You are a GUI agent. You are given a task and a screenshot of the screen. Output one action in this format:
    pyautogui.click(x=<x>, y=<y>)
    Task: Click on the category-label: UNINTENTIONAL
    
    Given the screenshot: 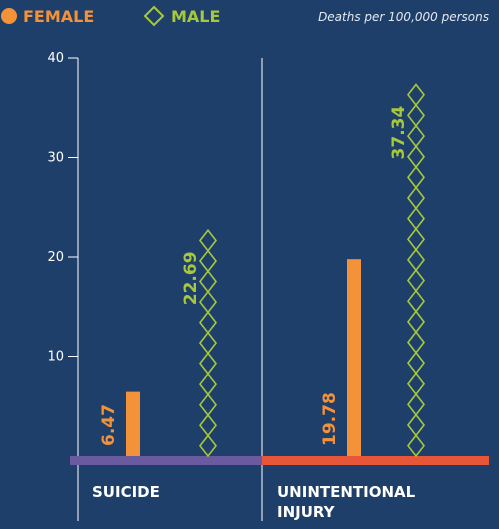 What is the action you would take?
    pyautogui.click(x=346, y=492)
    